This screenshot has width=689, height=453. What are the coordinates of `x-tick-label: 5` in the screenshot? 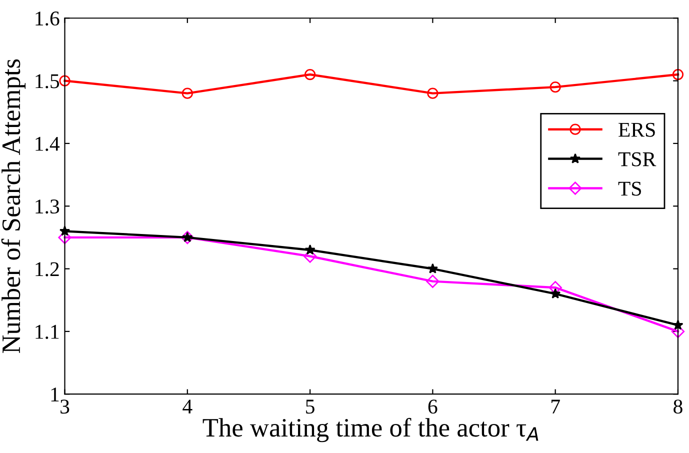 It's located at (310, 407).